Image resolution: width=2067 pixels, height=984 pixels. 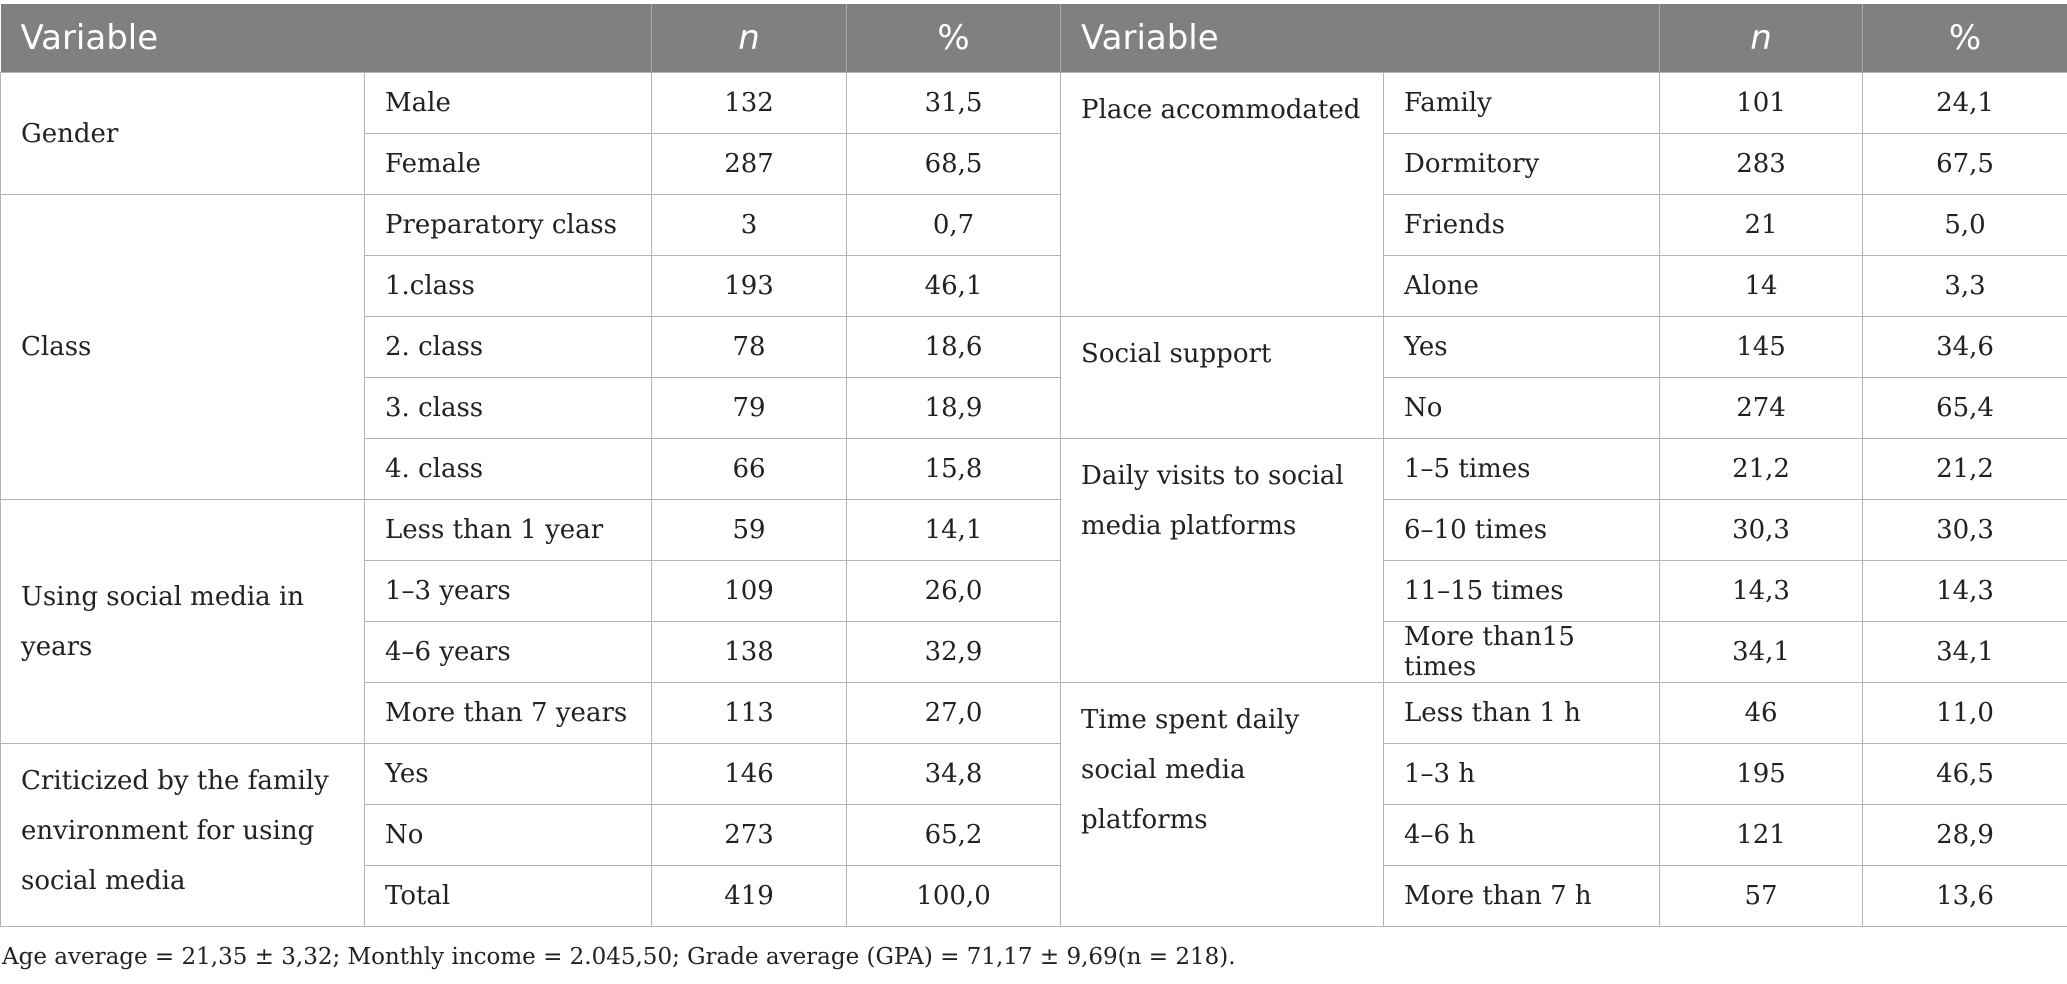 What do you see at coordinates (1964, 469) in the screenshot?
I see `pct-cell: 21,2` at bounding box center [1964, 469].